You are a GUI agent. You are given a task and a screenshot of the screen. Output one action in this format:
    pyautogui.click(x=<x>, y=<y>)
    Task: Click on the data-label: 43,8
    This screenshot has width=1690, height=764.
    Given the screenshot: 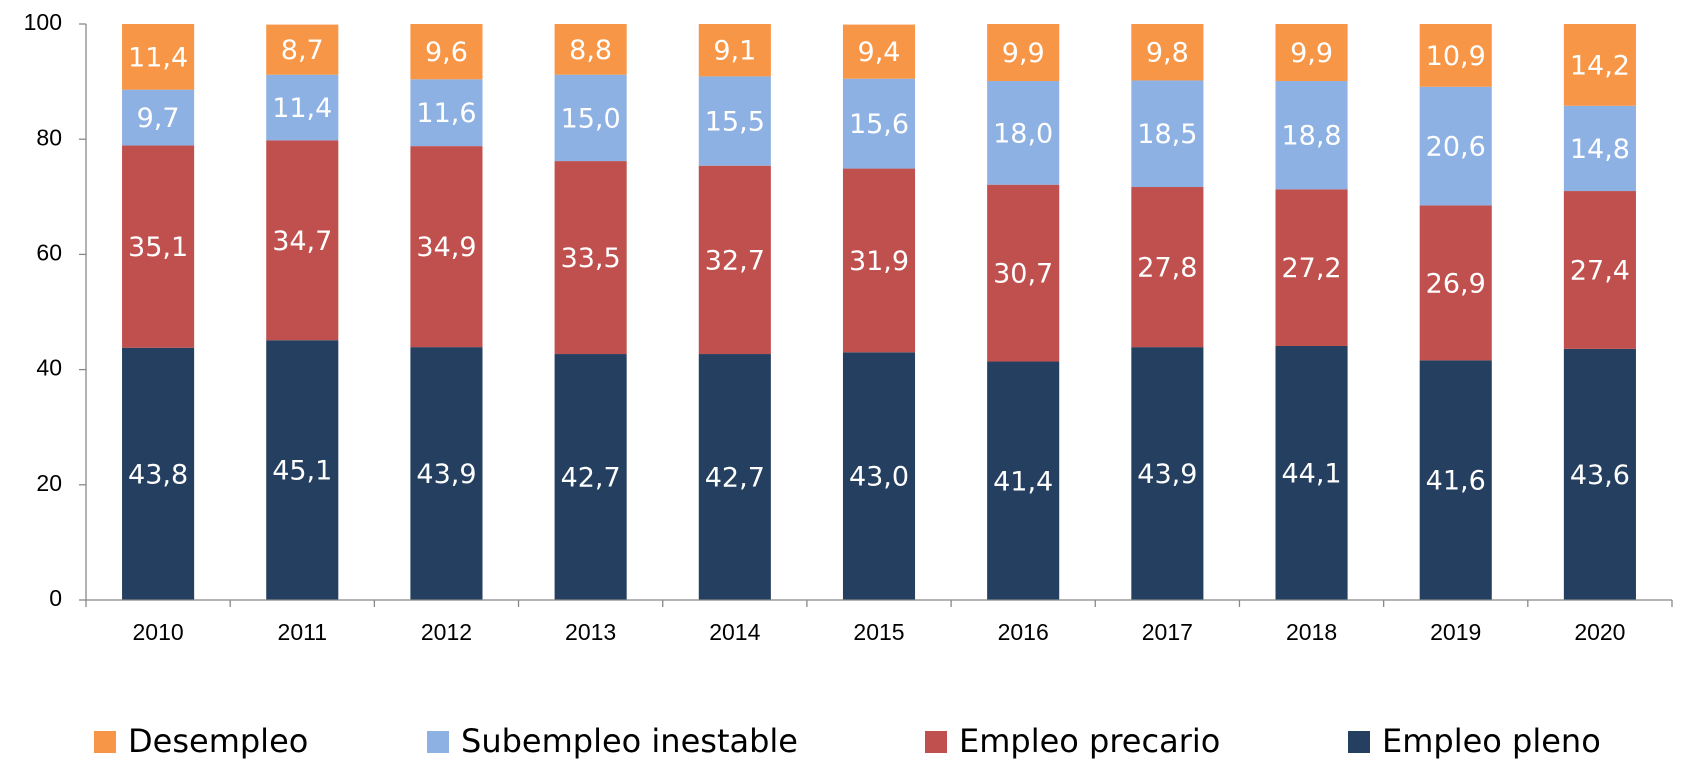 What is the action you would take?
    pyautogui.click(x=158, y=474)
    